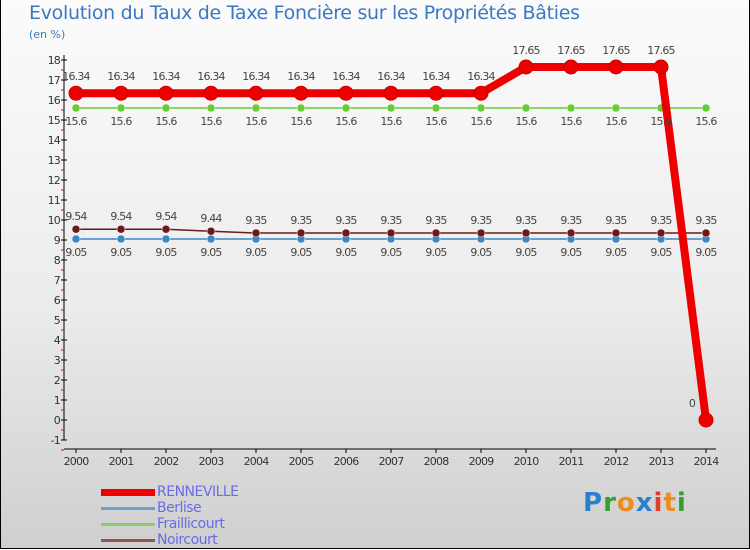 Image resolution: width=750 pixels, height=550 pixels. Describe the element at coordinates (482, 461) in the screenshot. I see `x-tick-label: 2009` at that location.